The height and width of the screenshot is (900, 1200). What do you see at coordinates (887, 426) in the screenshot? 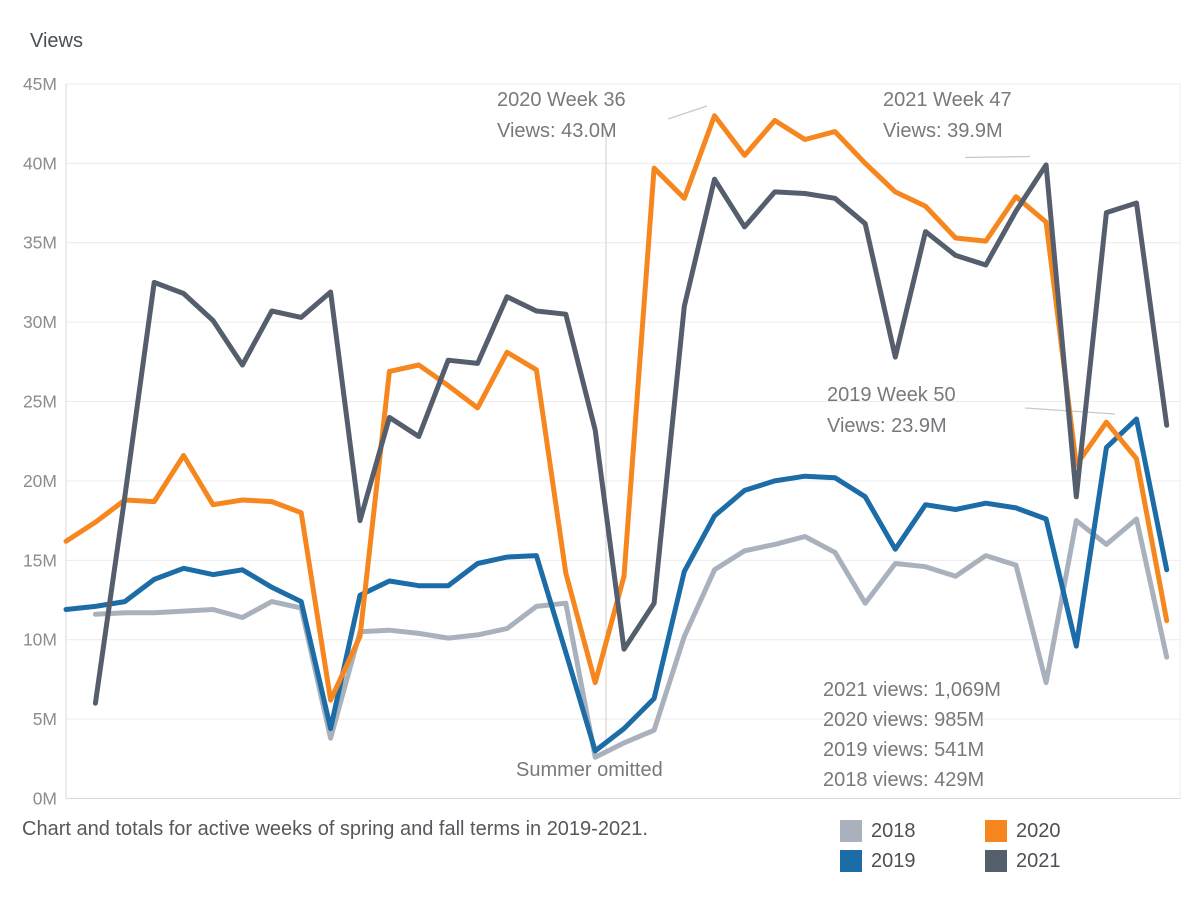
I see `annotation-line: Views: 23.9M` at bounding box center [887, 426].